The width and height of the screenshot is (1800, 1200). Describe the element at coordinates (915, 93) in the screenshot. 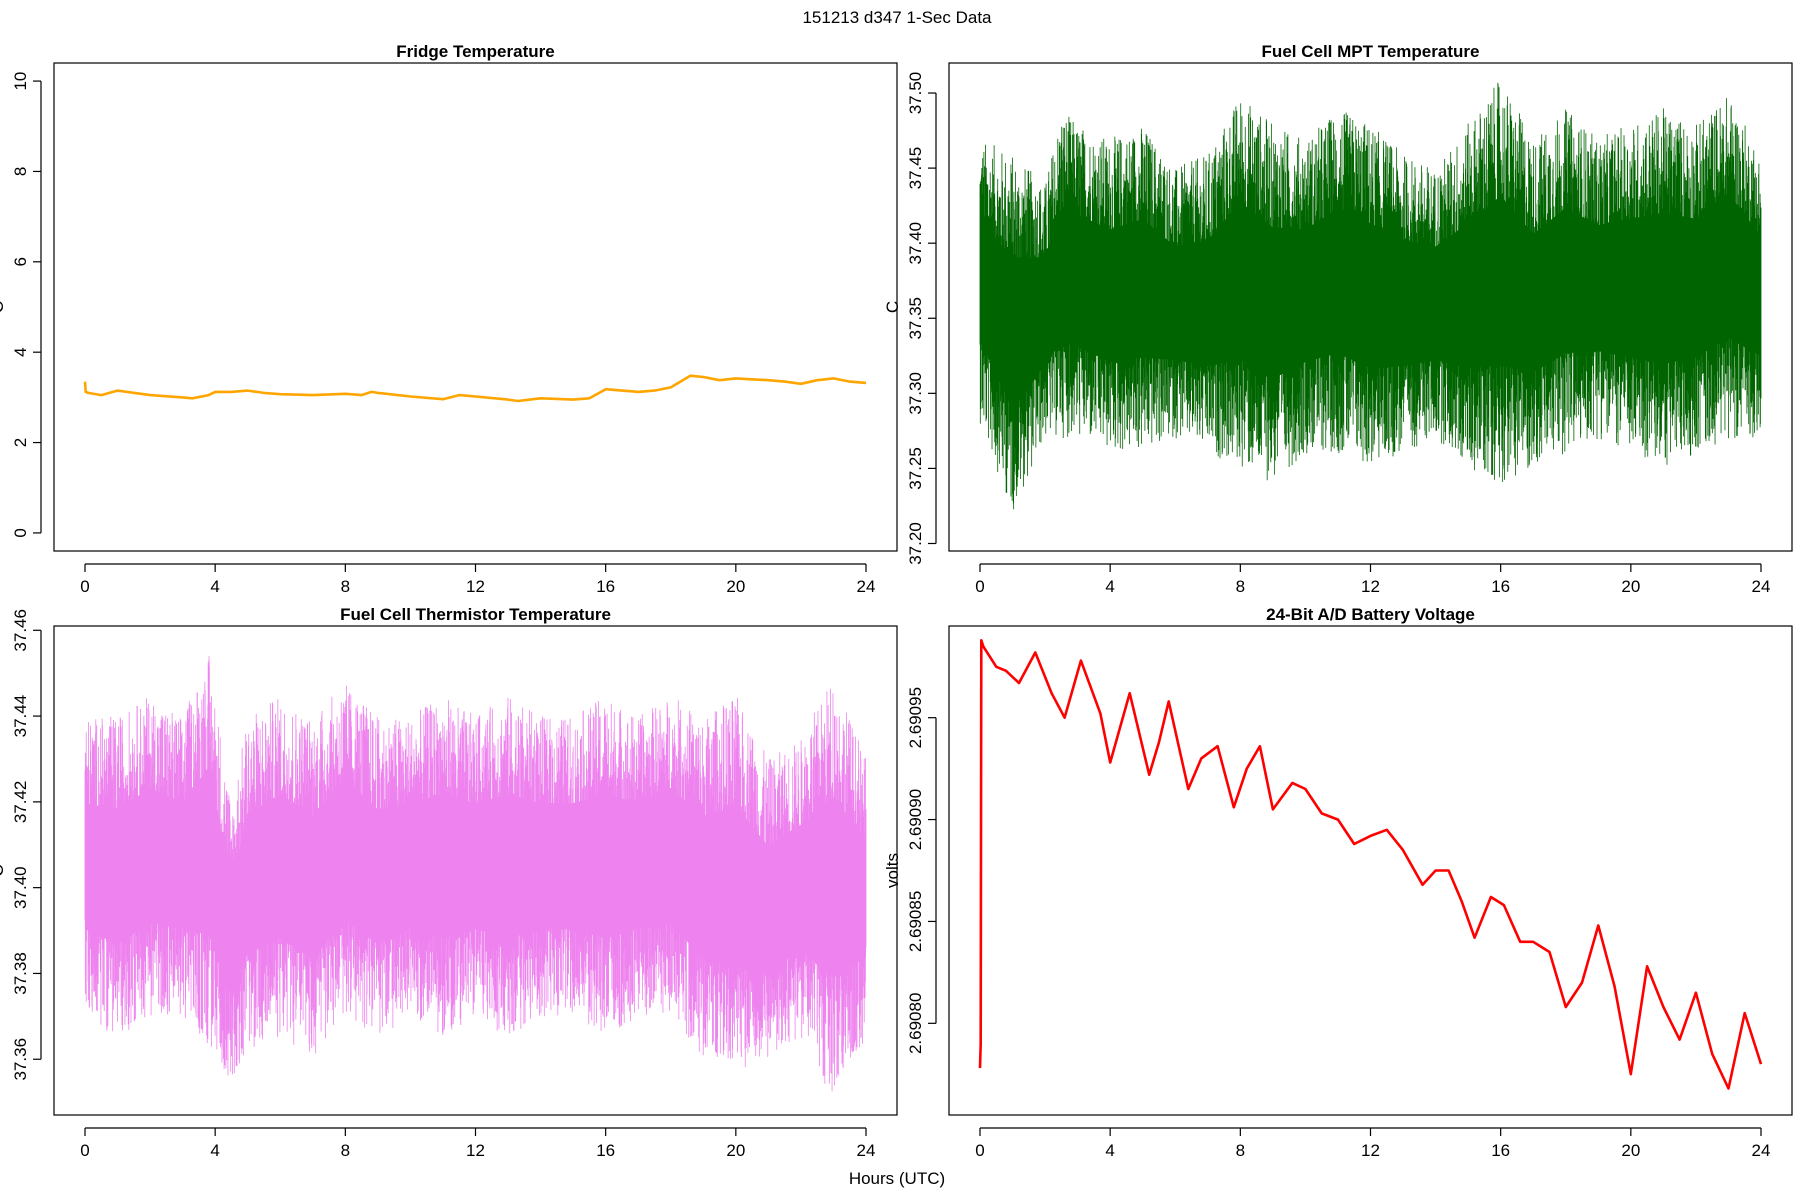

I see `y-tick-label: 37.50` at that location.